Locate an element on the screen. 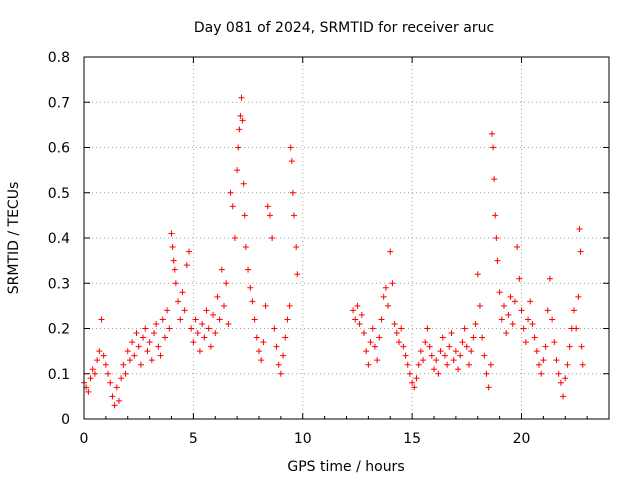  y-tick-label: 0.4 is located at coordinates (59, 239).